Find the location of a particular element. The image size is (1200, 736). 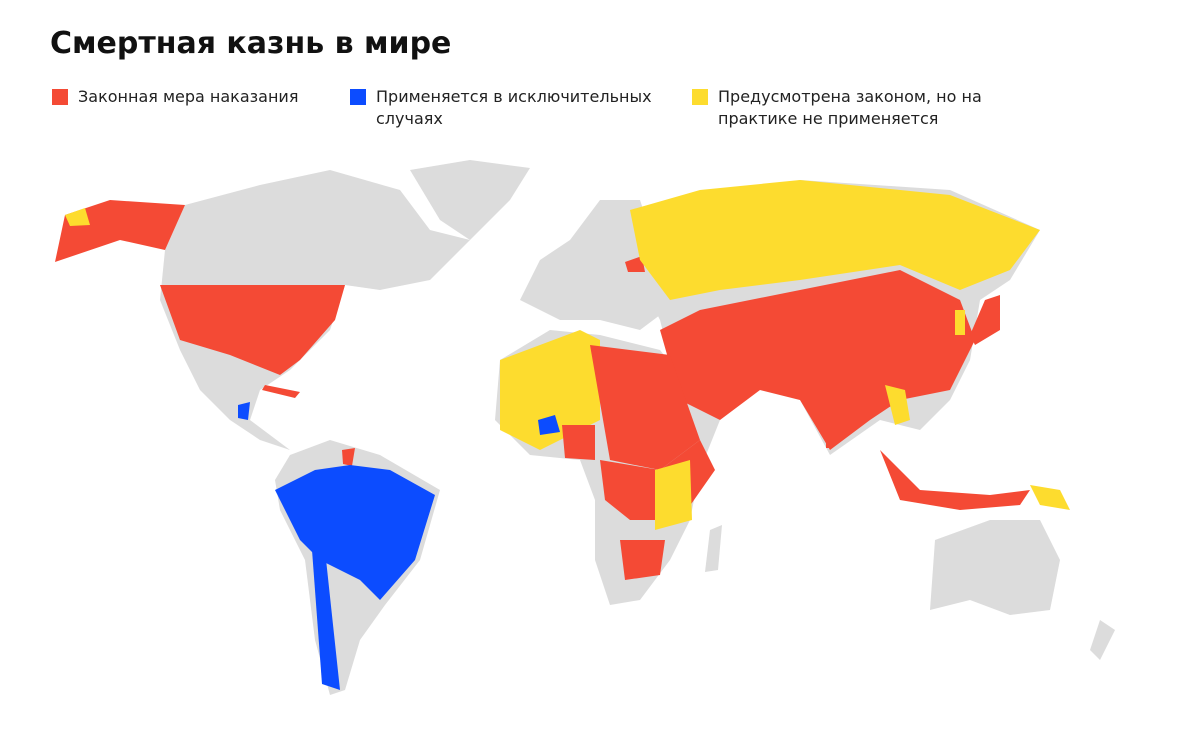

southern-africa is located at coordinates (642, 560).